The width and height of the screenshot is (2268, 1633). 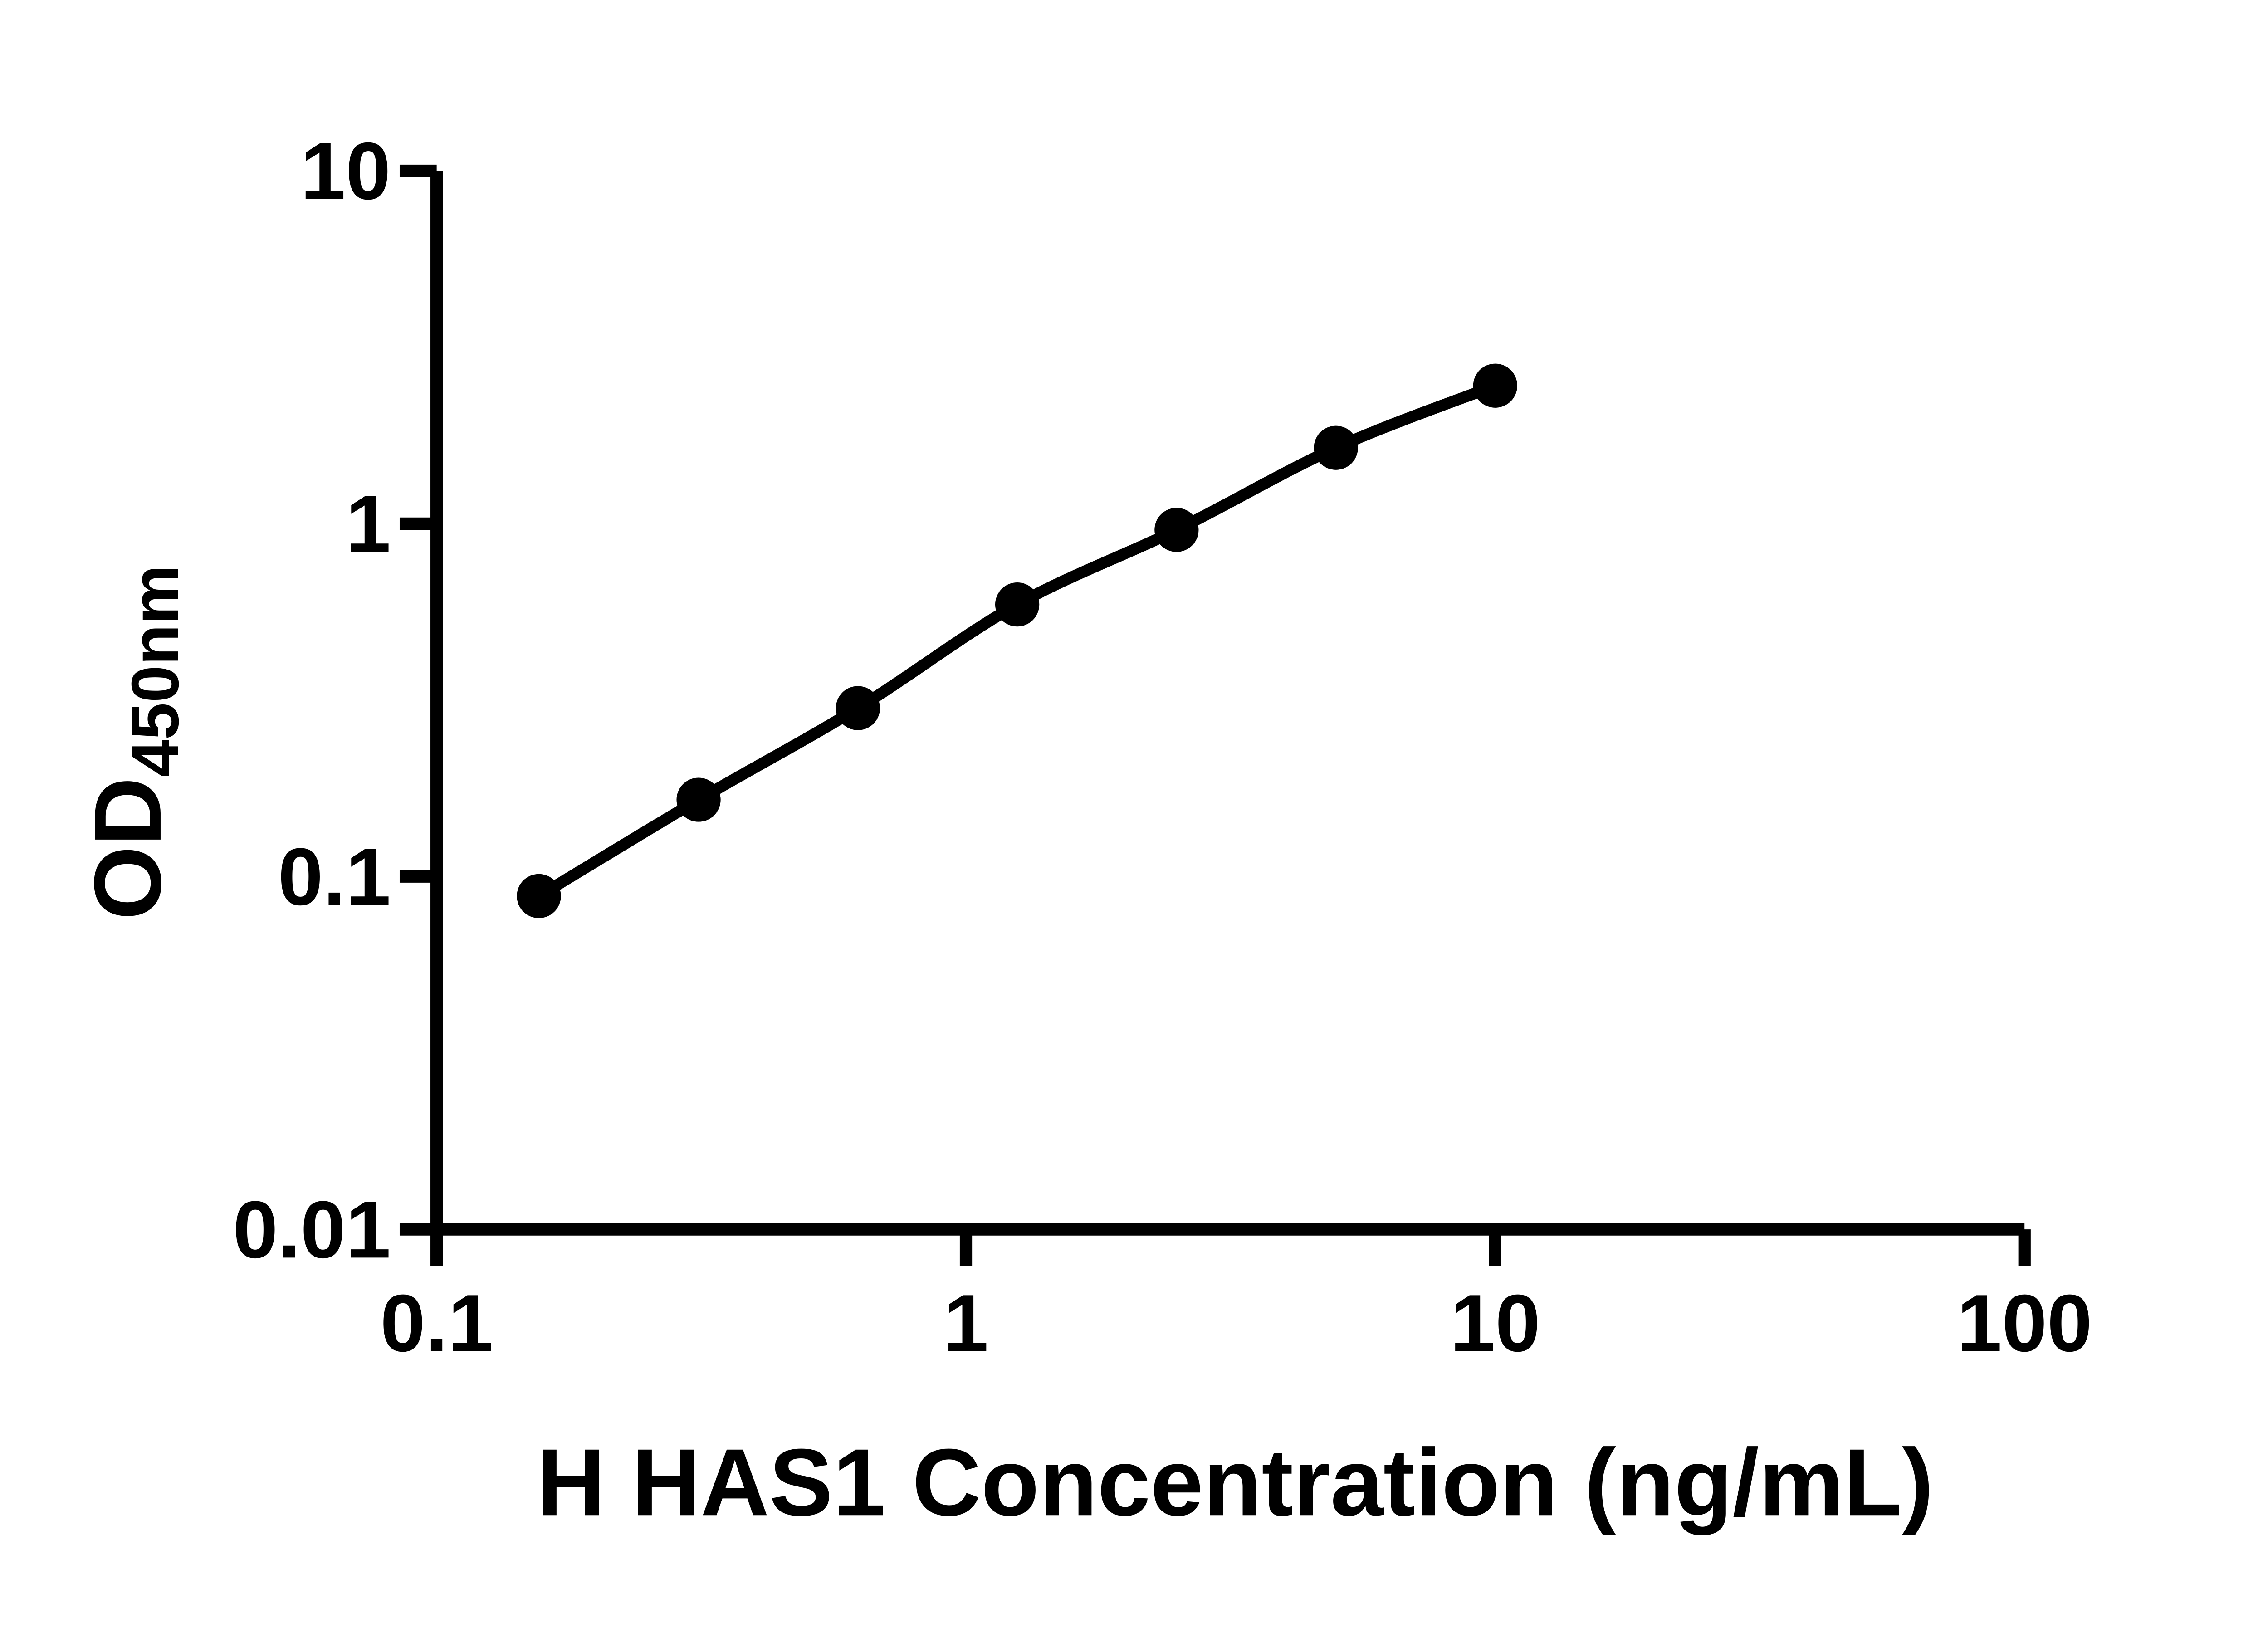 What do you see at coordinates (368, 524) in the screenshot?
I see `y-axis-tick-label: 1` at bounding box center [368, 524].